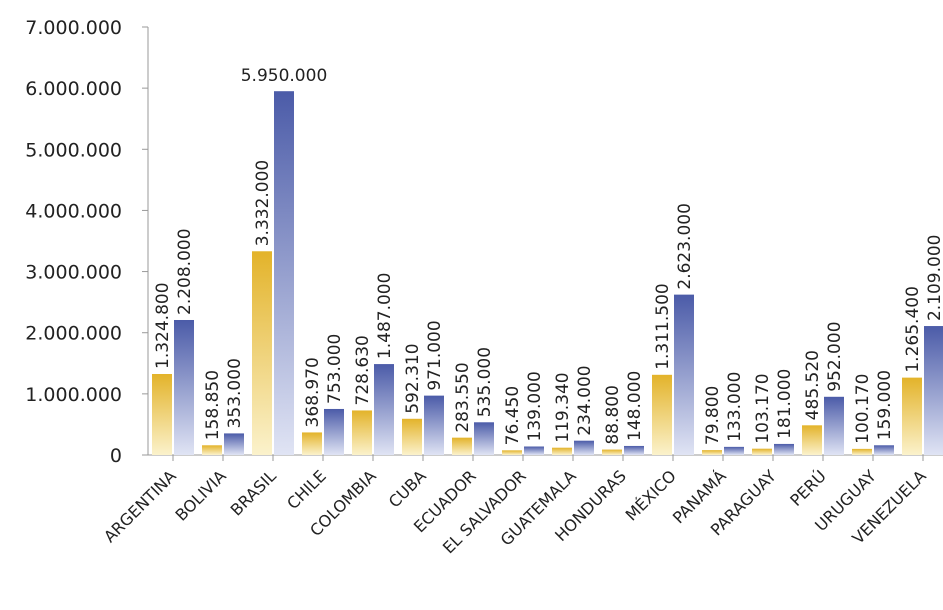  Describe the element at coordinates (735, 407) in the screenshot. I see `value-label: 133.000` at that location.